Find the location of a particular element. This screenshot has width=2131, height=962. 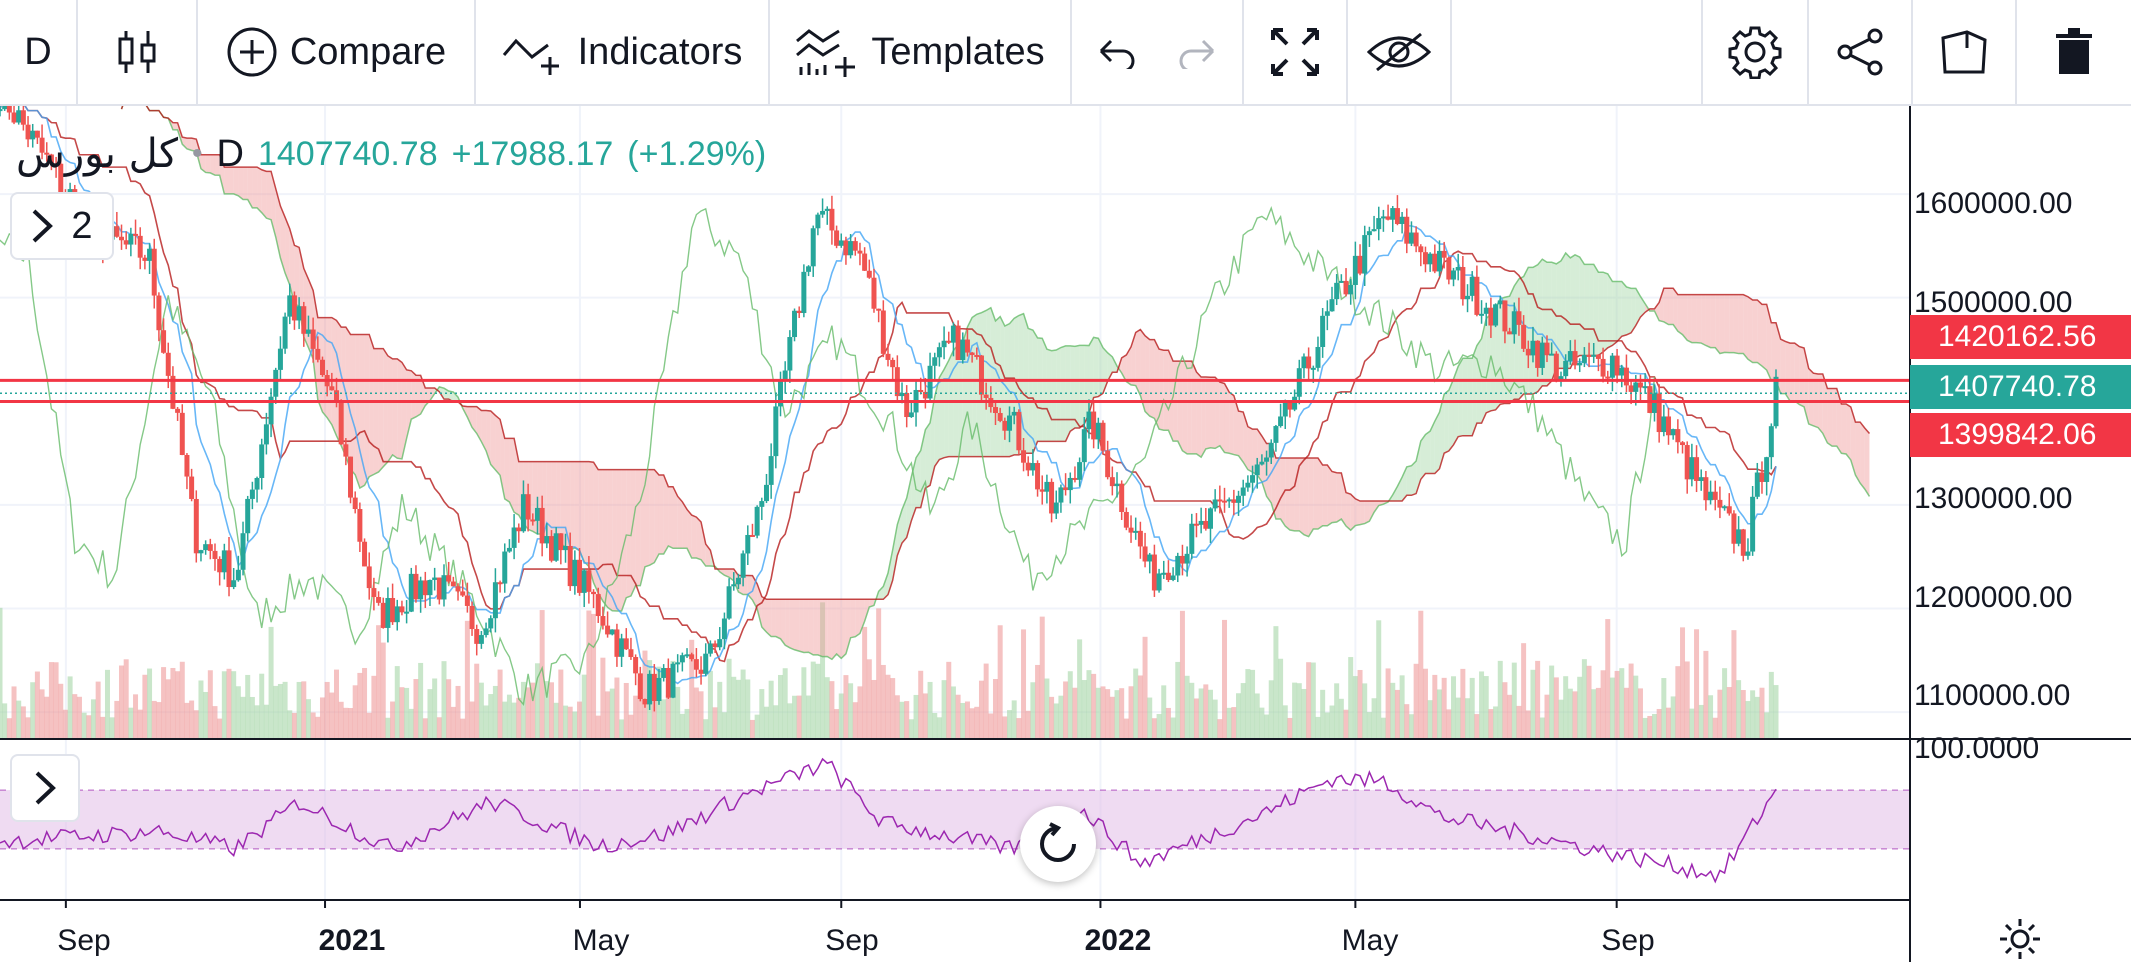

remove-button is located at coordinates (2074, 52).